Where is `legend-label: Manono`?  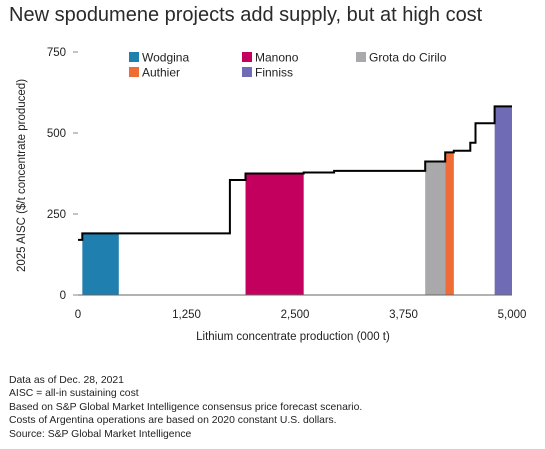
legend-label: Manono is located at coordinates (277, 58).